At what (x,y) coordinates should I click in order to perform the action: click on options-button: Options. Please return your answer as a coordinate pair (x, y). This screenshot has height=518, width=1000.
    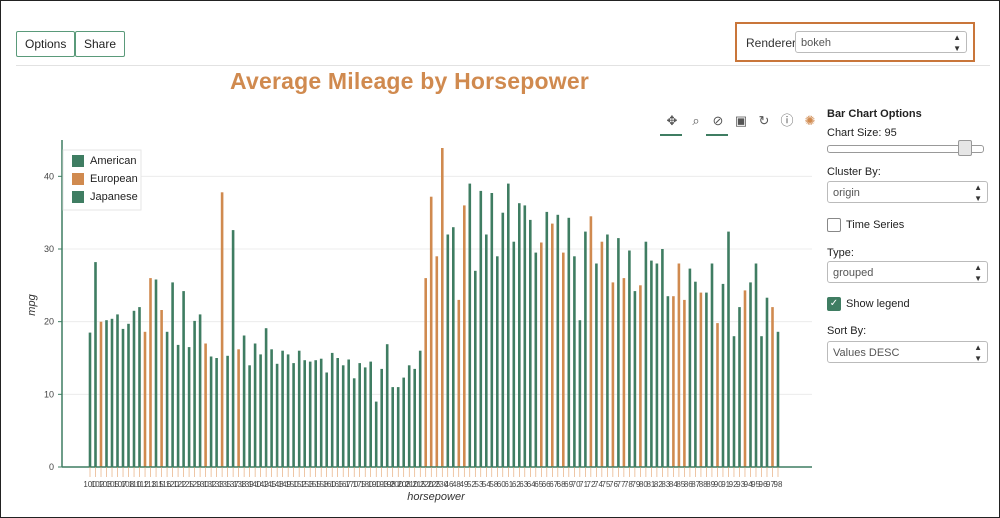
    Looking at the image, I should click on (46, 44).